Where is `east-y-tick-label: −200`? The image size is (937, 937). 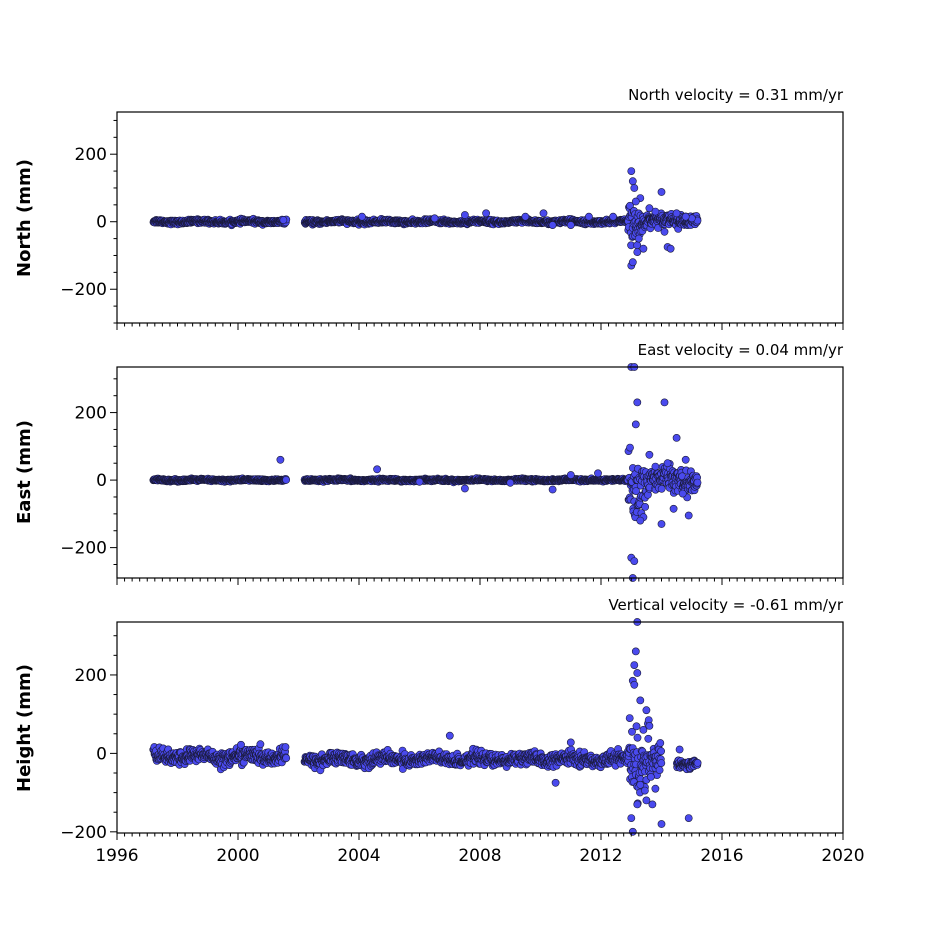
east-y-tick-label: −200 is located at coordinates (83, 549).